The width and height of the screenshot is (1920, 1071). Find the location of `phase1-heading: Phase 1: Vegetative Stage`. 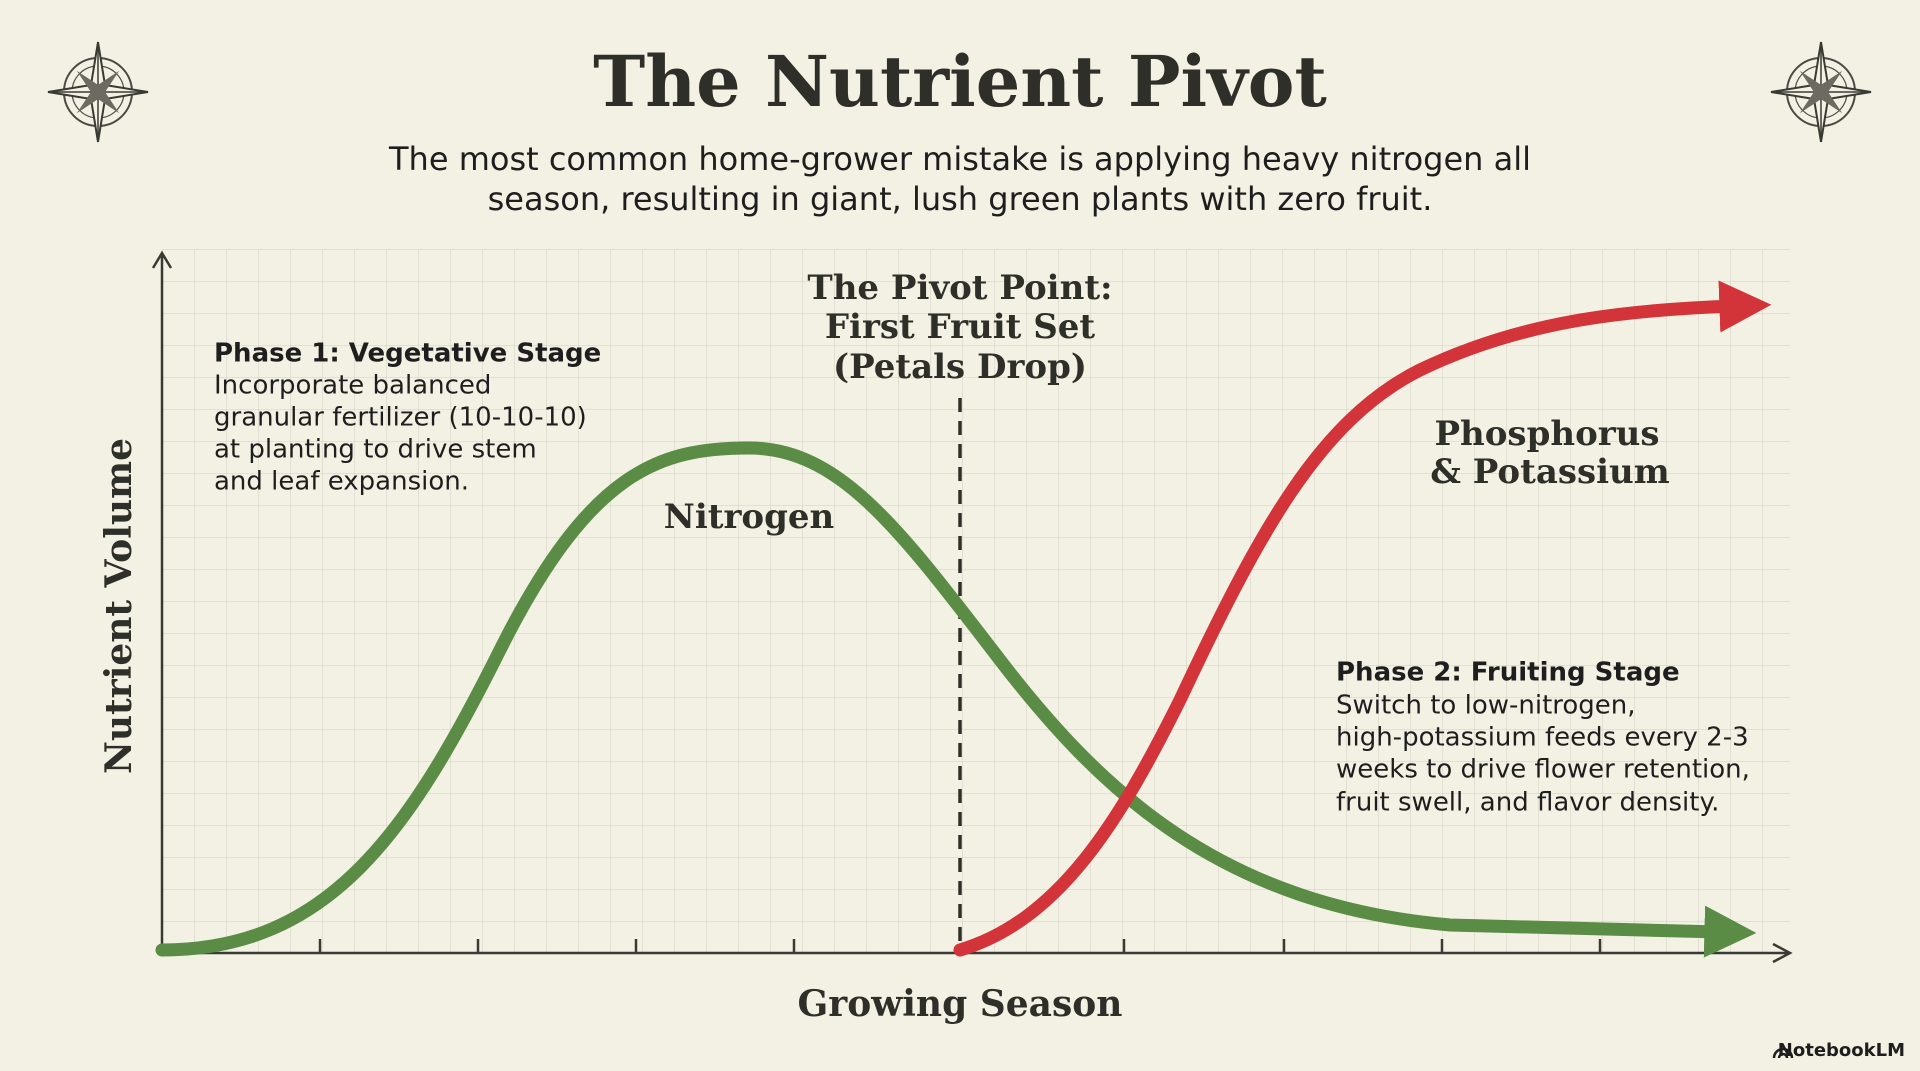

phase1-heading: Phase 1: Vegetative Stage is located at coordinates (407, 354).